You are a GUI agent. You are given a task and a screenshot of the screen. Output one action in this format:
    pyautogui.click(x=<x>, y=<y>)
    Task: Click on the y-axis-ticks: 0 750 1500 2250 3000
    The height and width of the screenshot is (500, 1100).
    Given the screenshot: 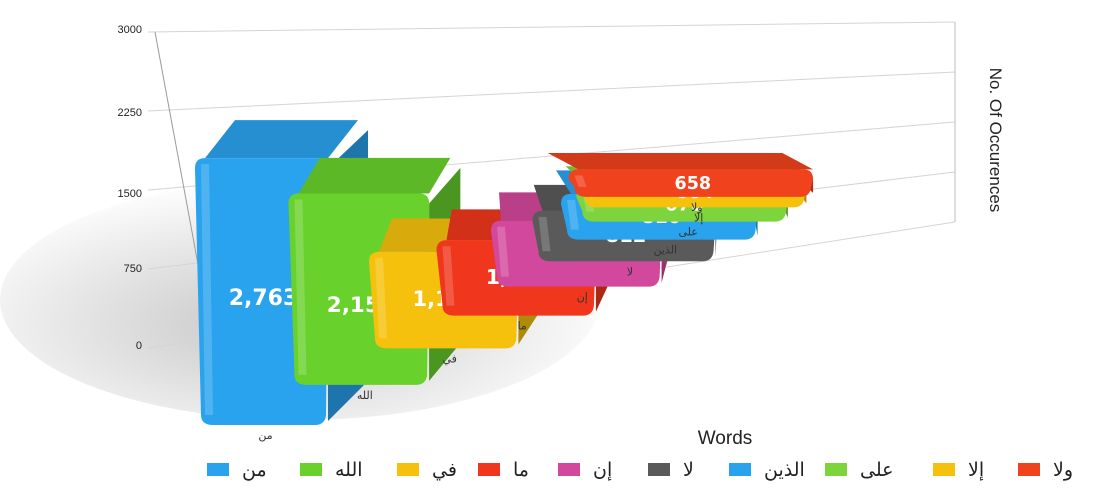 What is the action you would take?
    pyautogui.click(x=130, y=188)
    